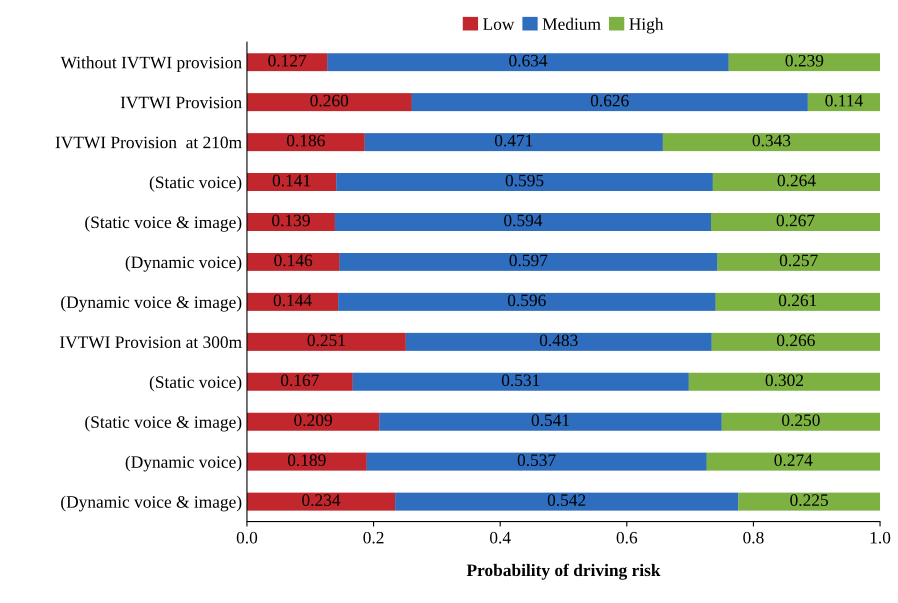 Image resolution: width=898 pixels, height=603 pixels. I want to click on data-label: 0.634, so click(528, 60).